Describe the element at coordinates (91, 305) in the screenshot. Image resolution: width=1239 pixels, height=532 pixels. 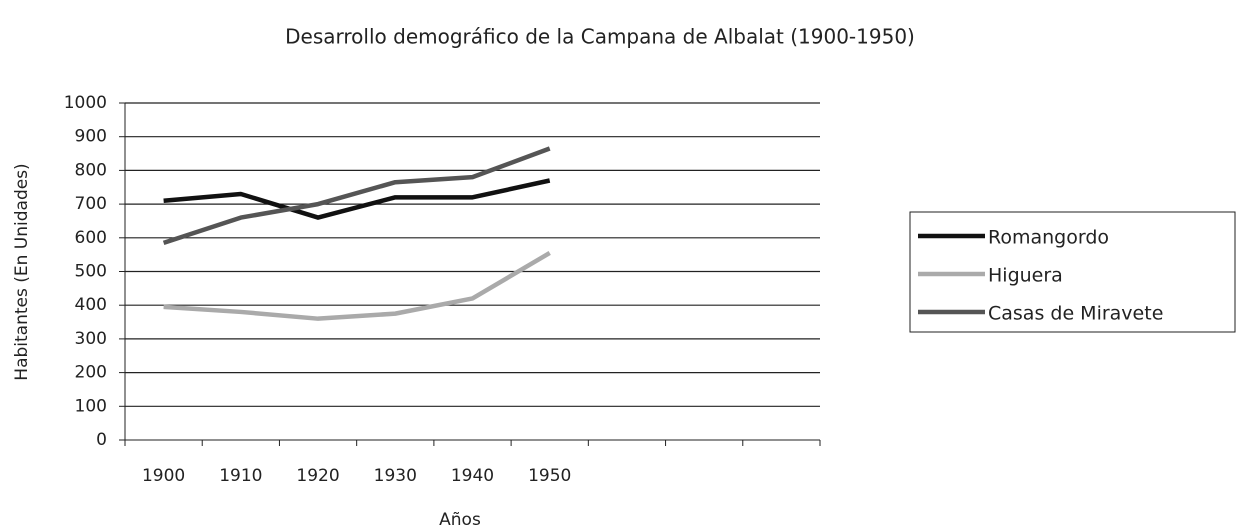
I see `y-tick-label: 400` at that location.